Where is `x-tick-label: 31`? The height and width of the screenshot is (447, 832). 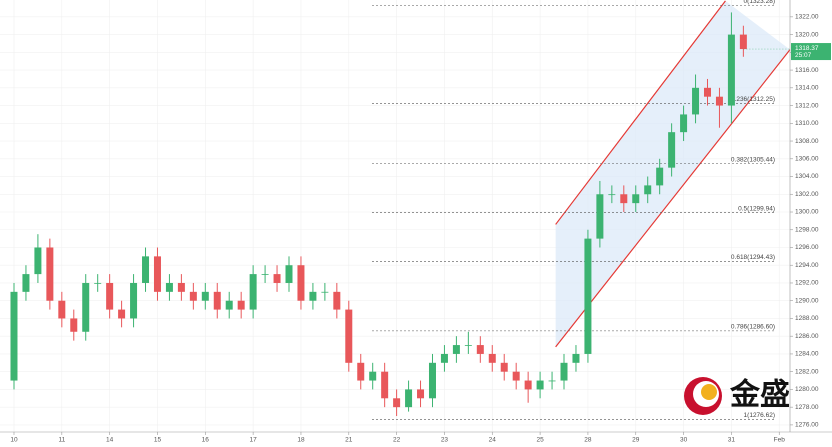
x-tick-label: 31 is located at coordinates (732, 440).